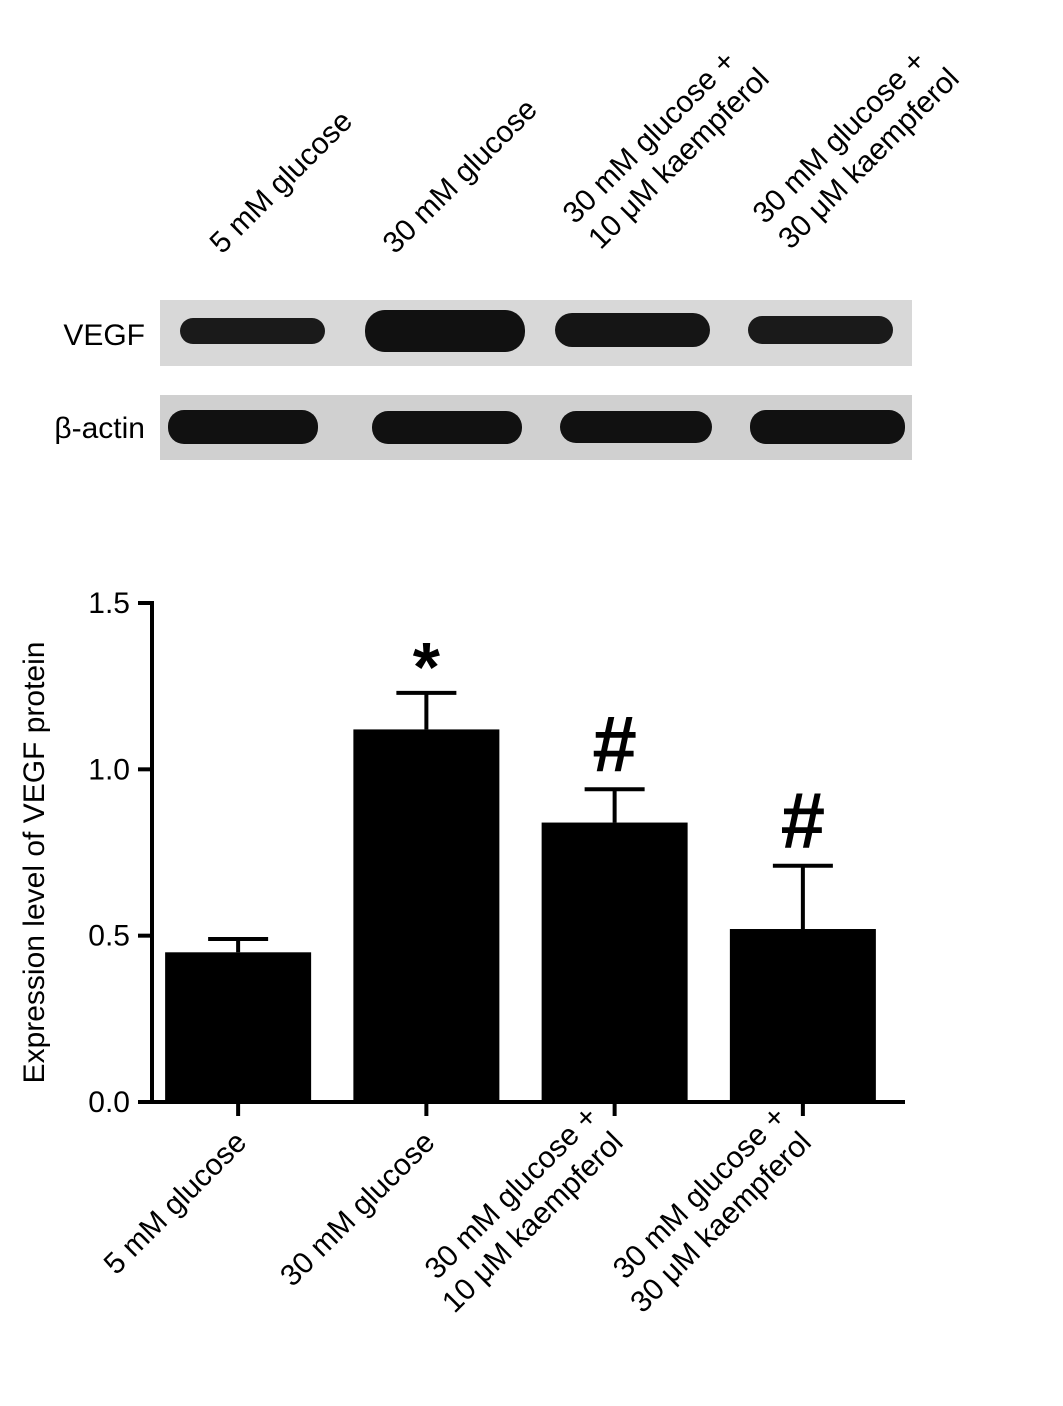  What do you see at coordinates (856, 149) in the screenshot?
I see `lane-label: 30 mM glucose +30 μM kaempferol` at bounding box center [856, 149].